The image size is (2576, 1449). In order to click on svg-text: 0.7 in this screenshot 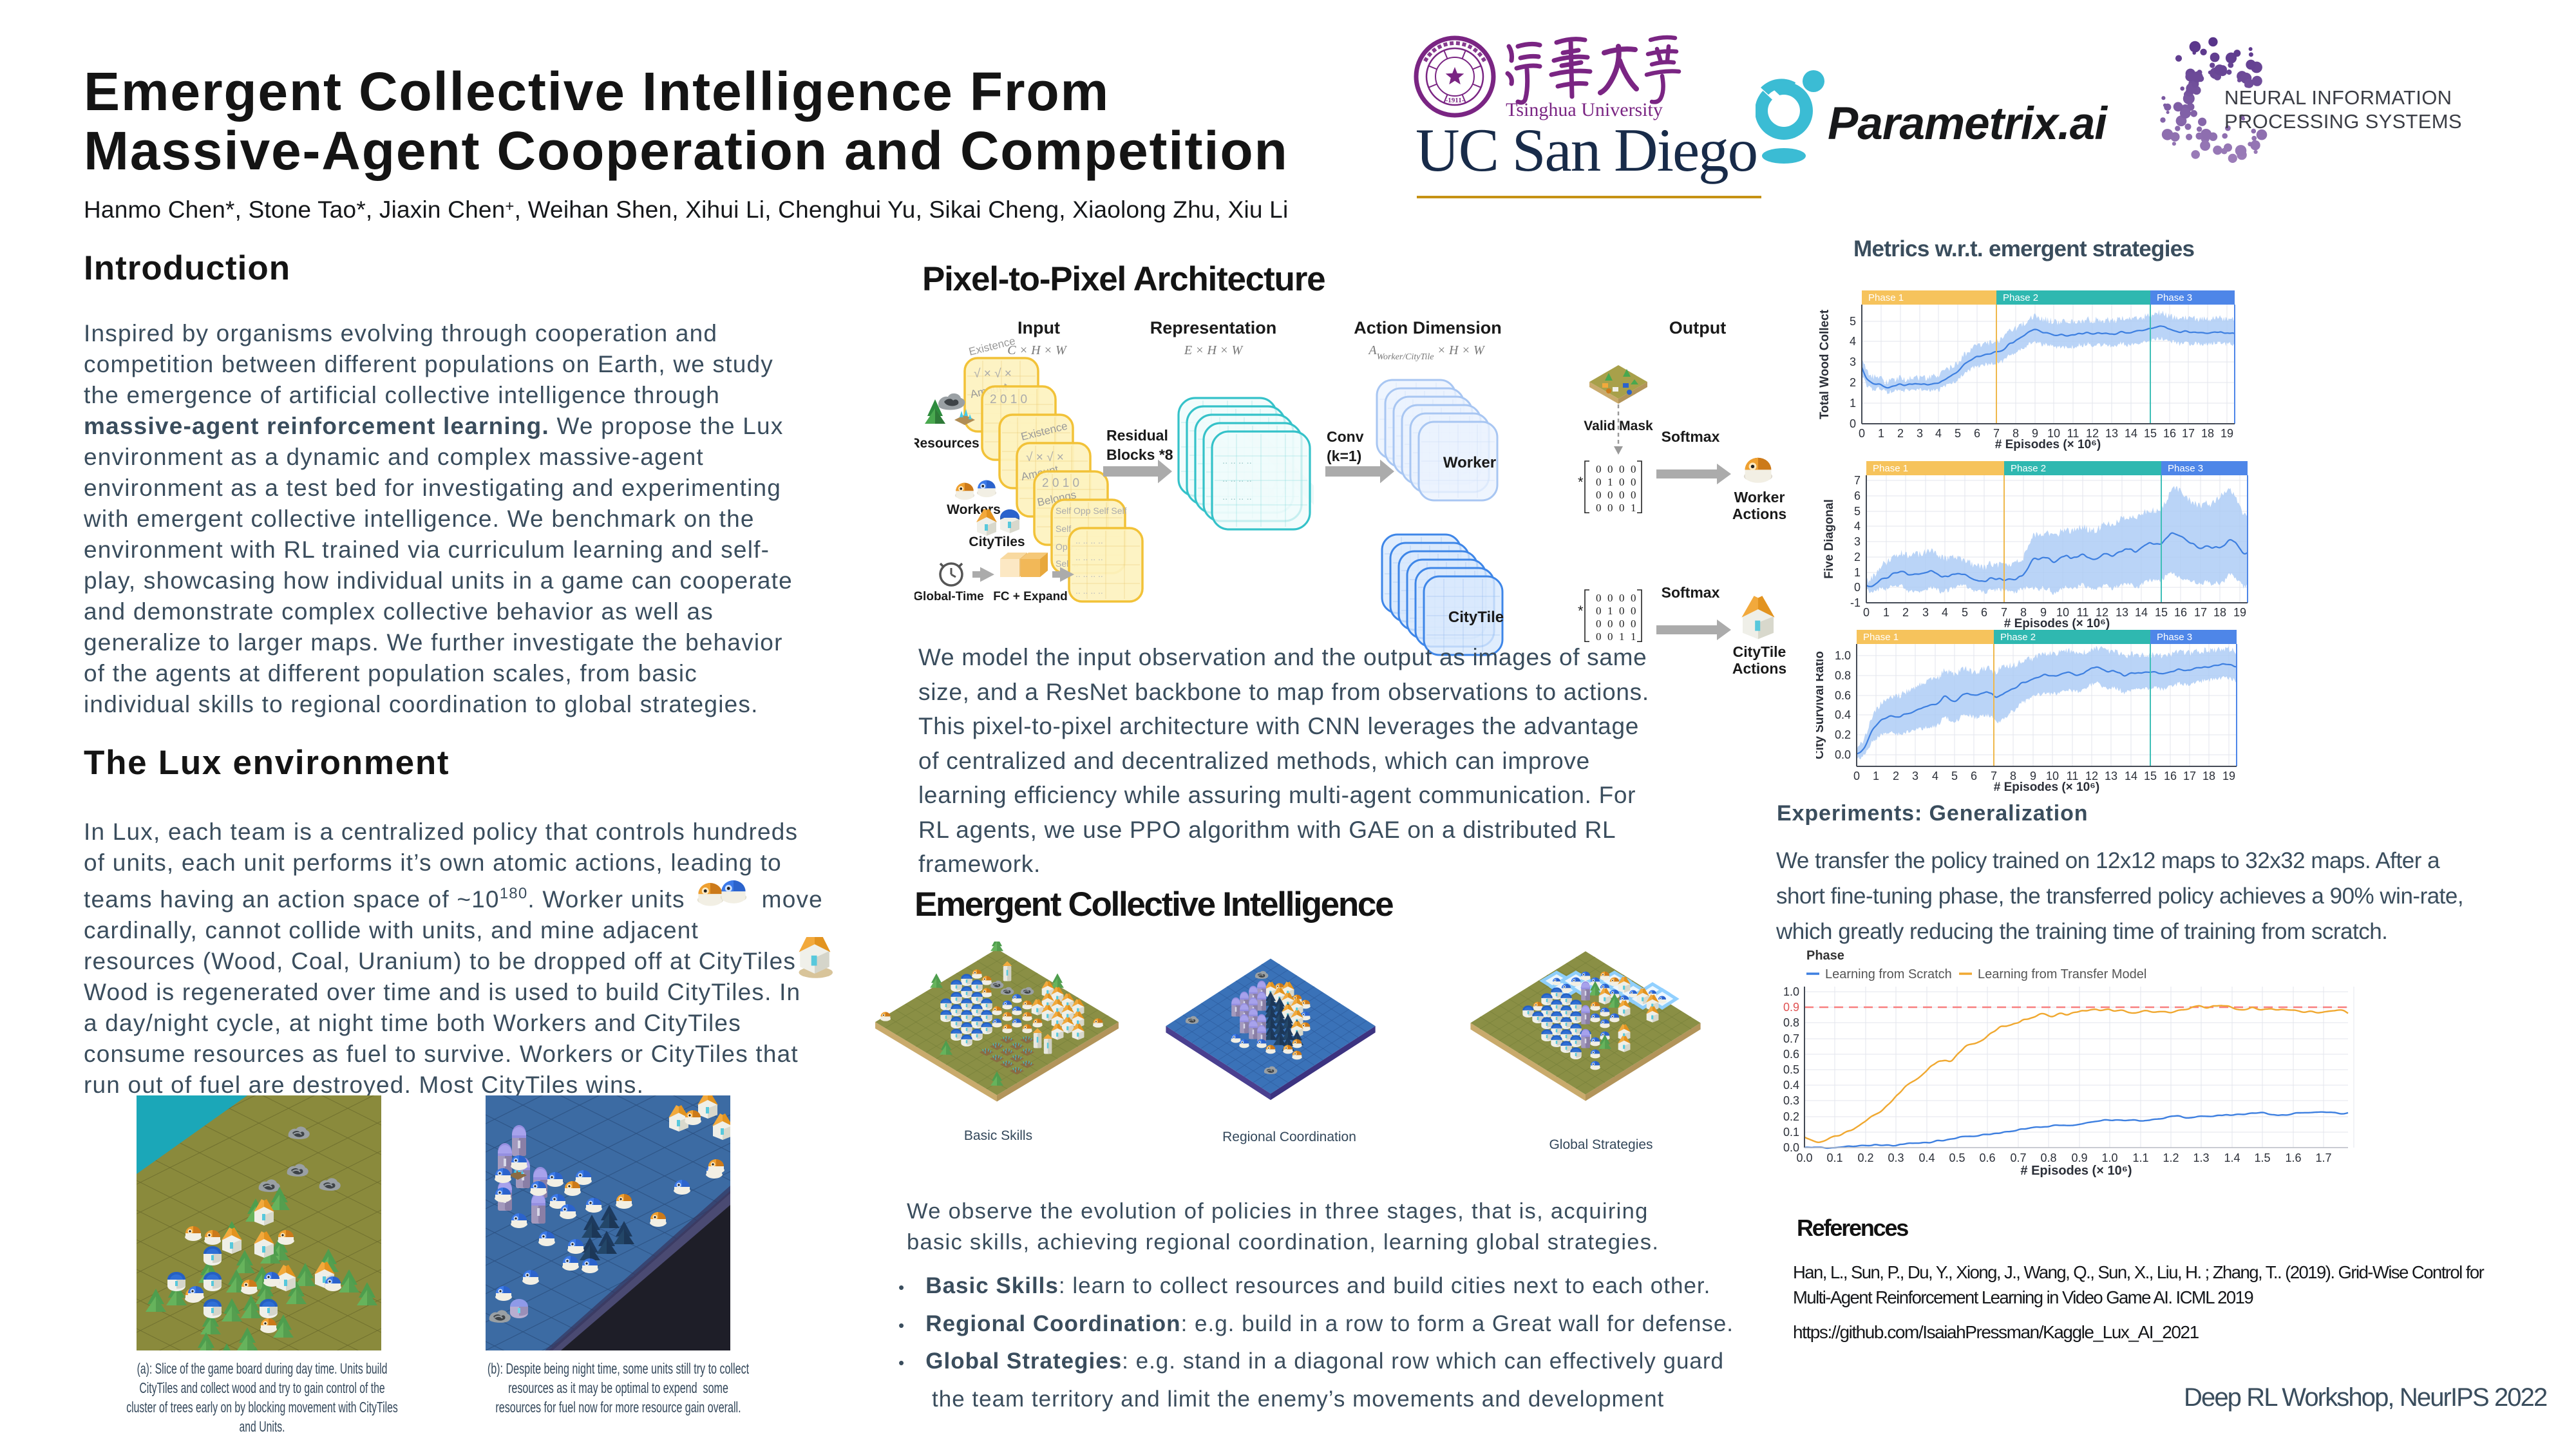, I will do `click(2018, 1157)`.